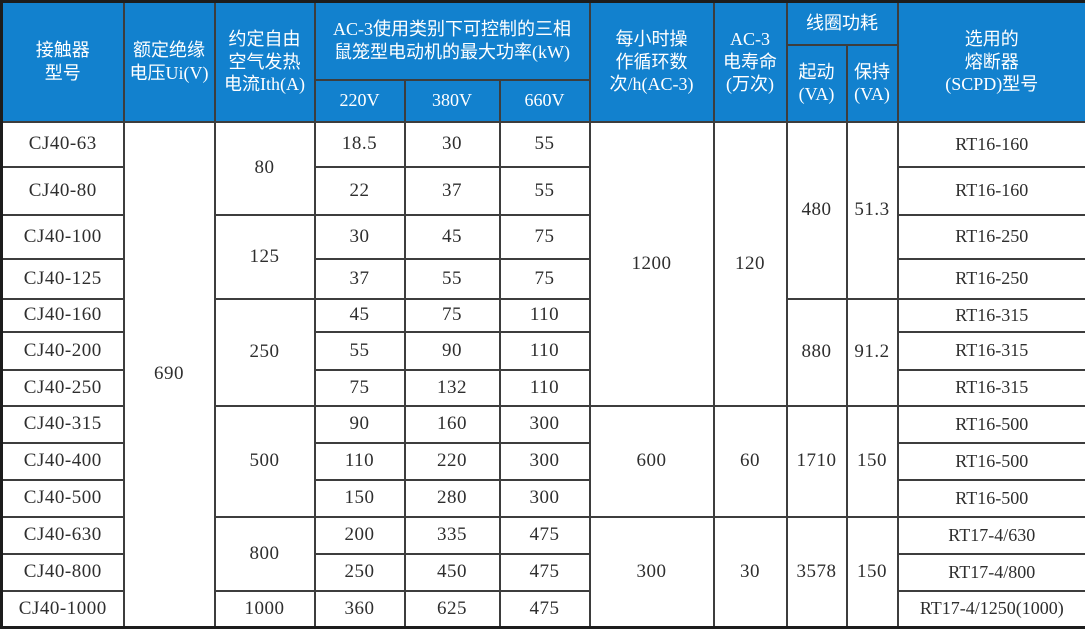  I want to click on cell-power-380v: 160, so click(452, 424).